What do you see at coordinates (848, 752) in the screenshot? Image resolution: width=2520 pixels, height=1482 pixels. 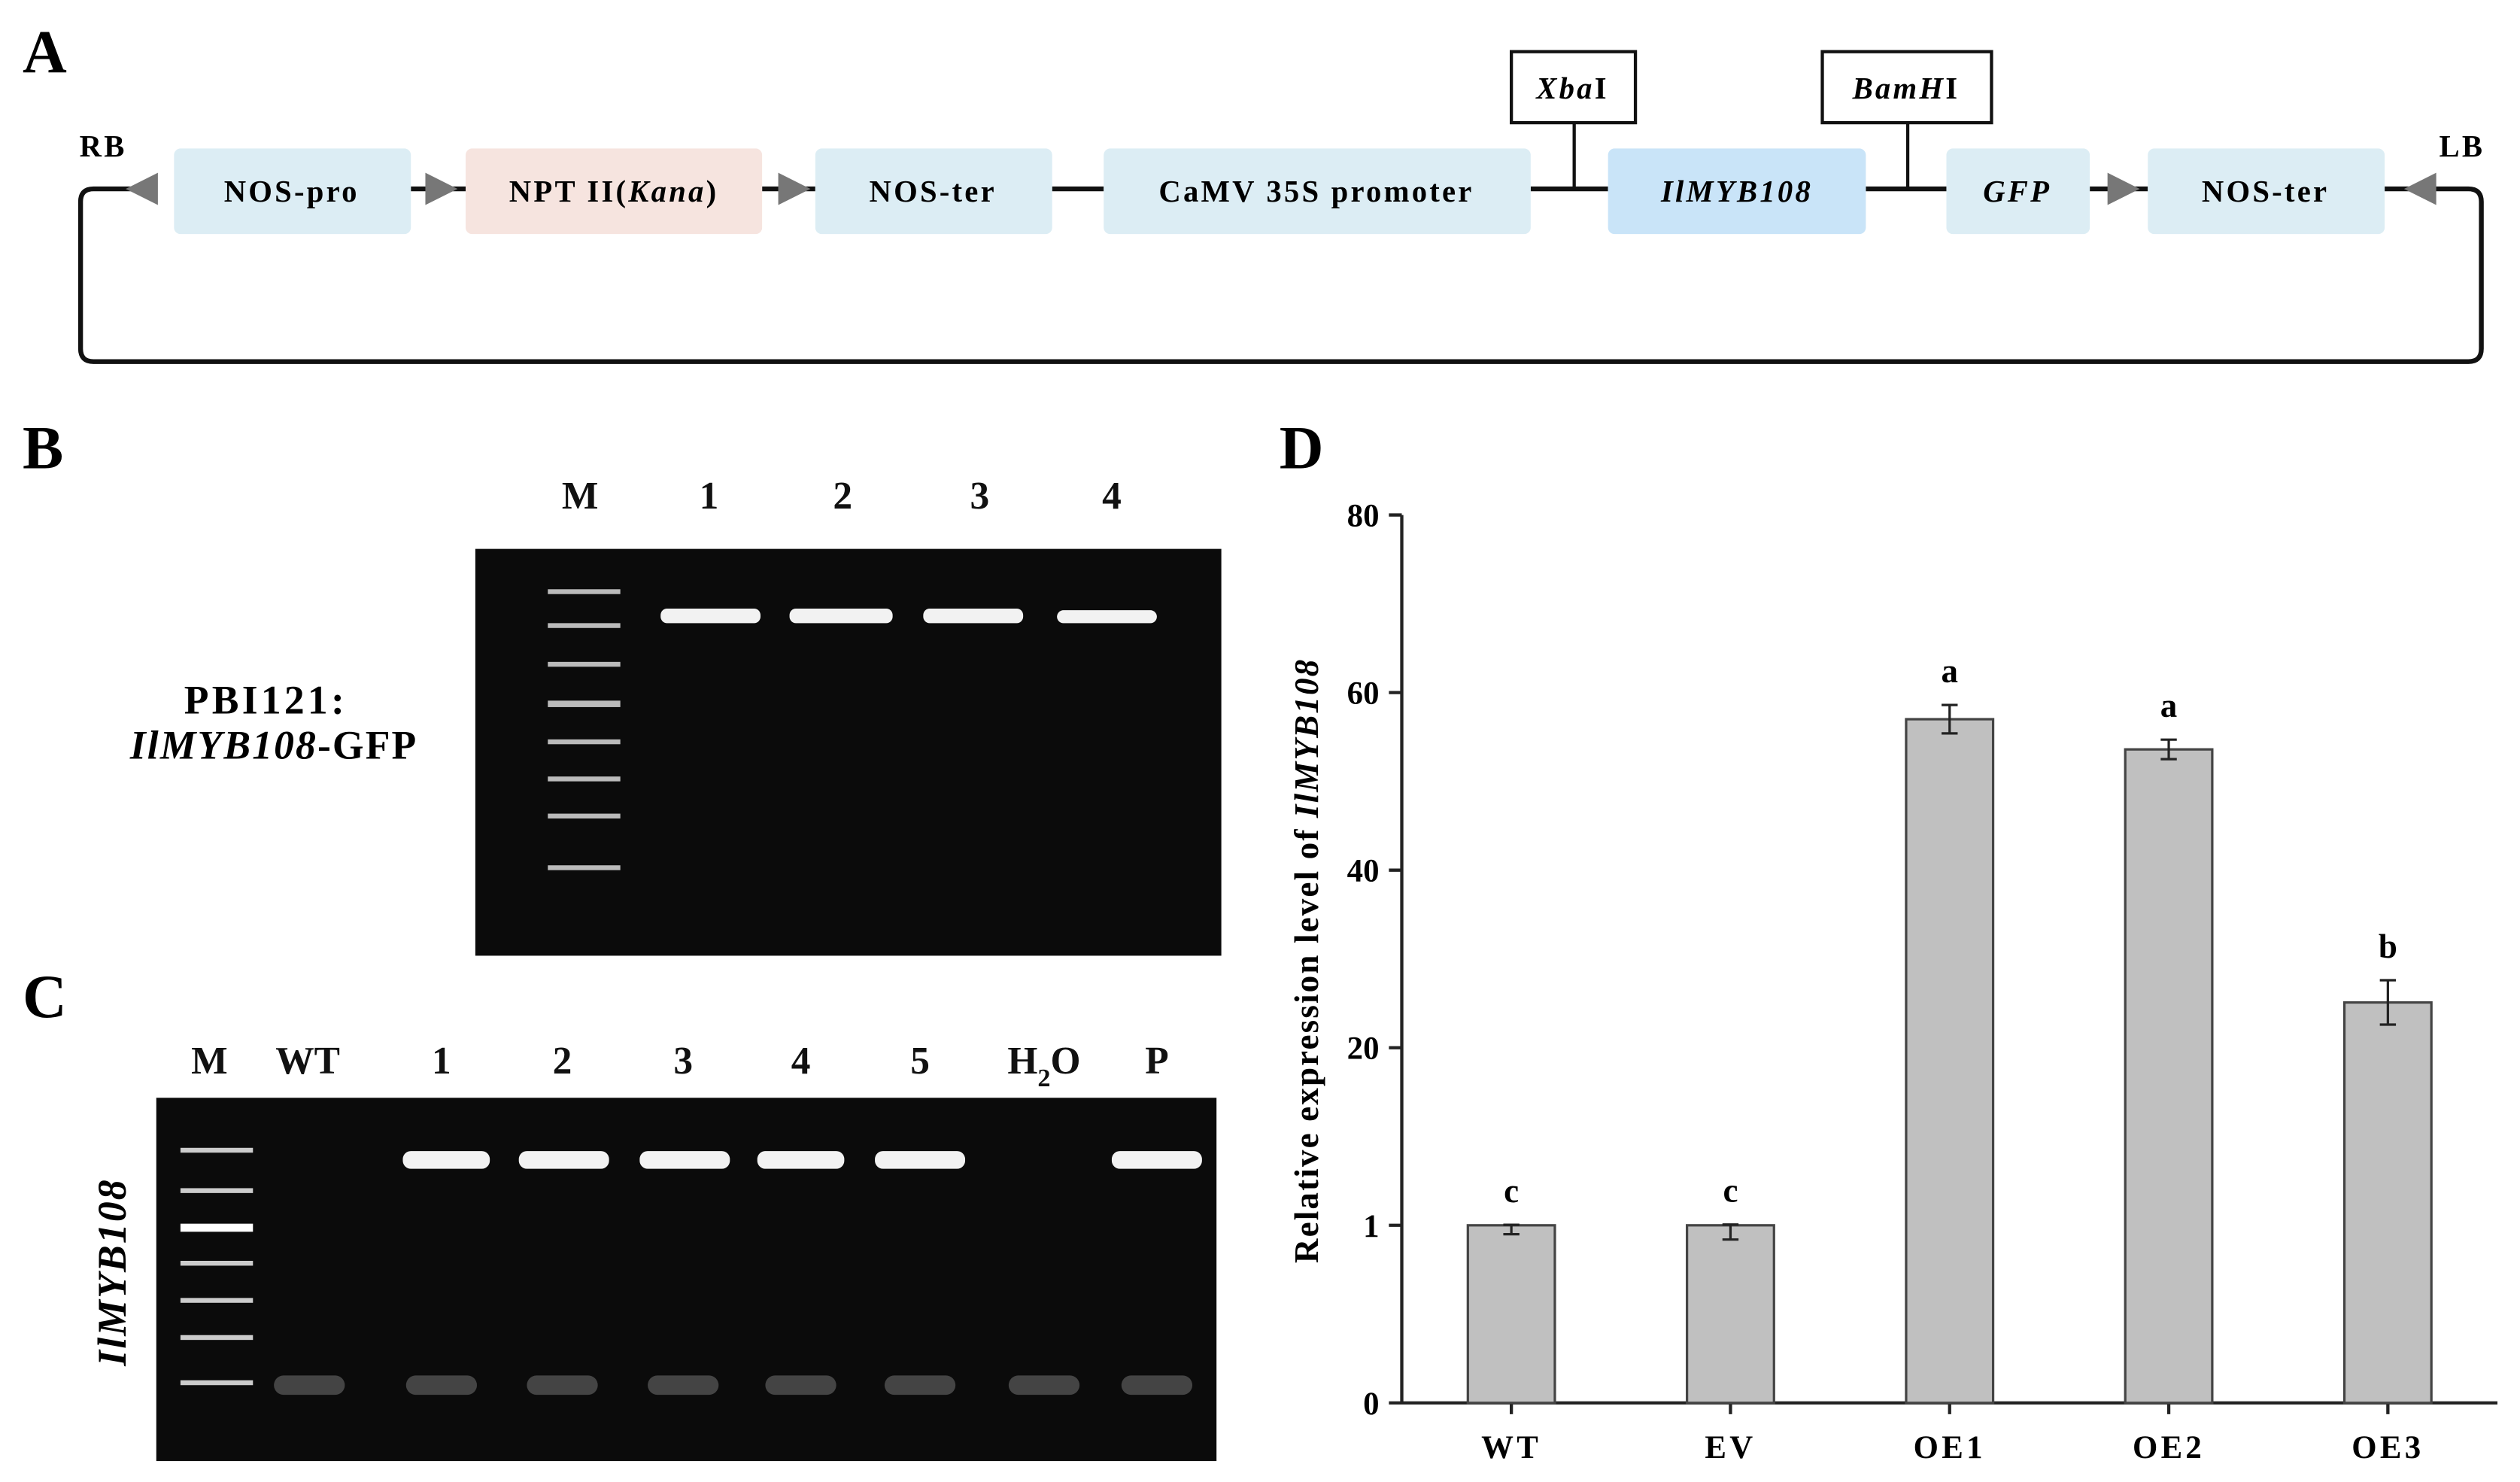 I see `gel-b` at bounding box center [848, 752].